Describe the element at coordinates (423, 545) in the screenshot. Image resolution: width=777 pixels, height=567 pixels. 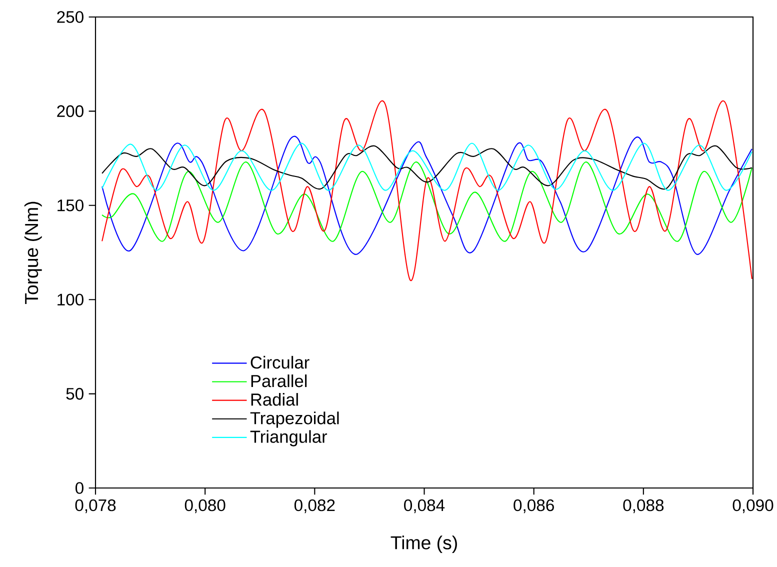
I see `x-axis-title: Time (s)` at that location.